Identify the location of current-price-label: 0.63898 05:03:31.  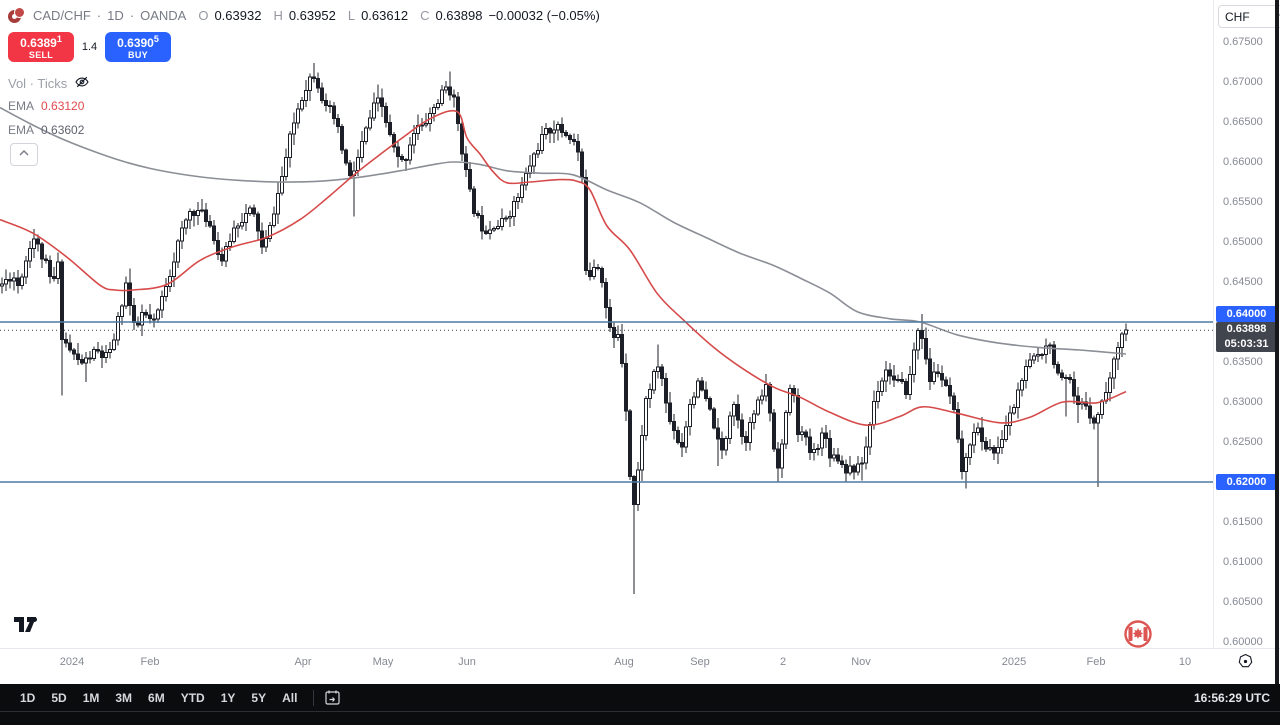
(1246, 337).